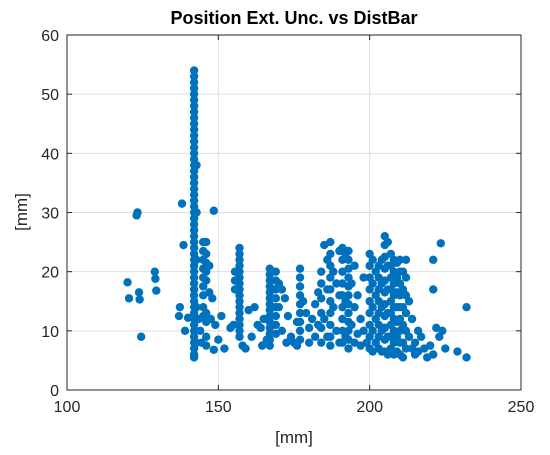  I want to click on y-tick-label: 50, so click(50, 95).